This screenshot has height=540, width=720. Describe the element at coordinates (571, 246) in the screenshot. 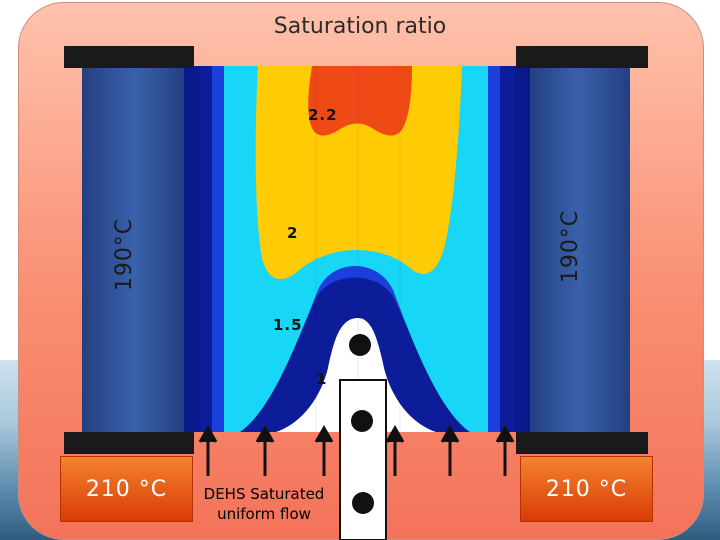

I see `right-wall-temperature-label: 190°C` at that location.